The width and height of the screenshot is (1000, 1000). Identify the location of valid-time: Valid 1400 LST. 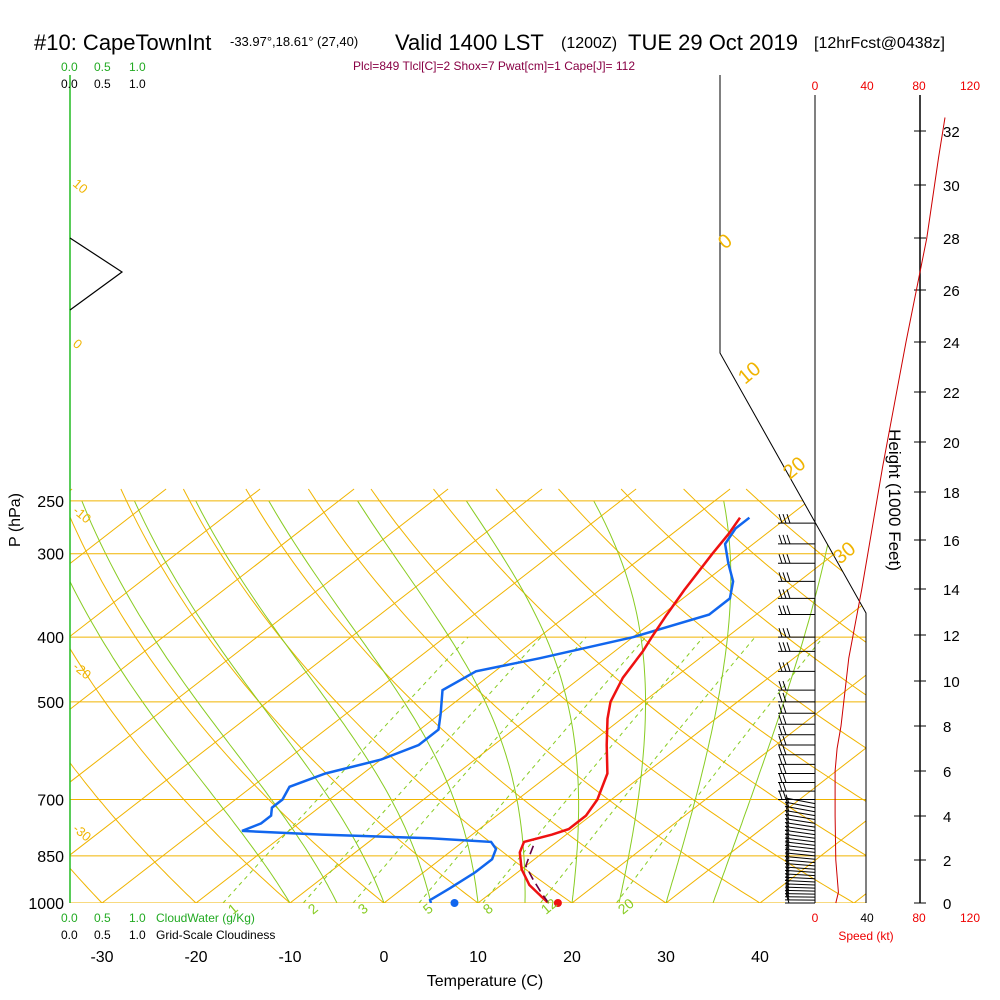
(469, 42).